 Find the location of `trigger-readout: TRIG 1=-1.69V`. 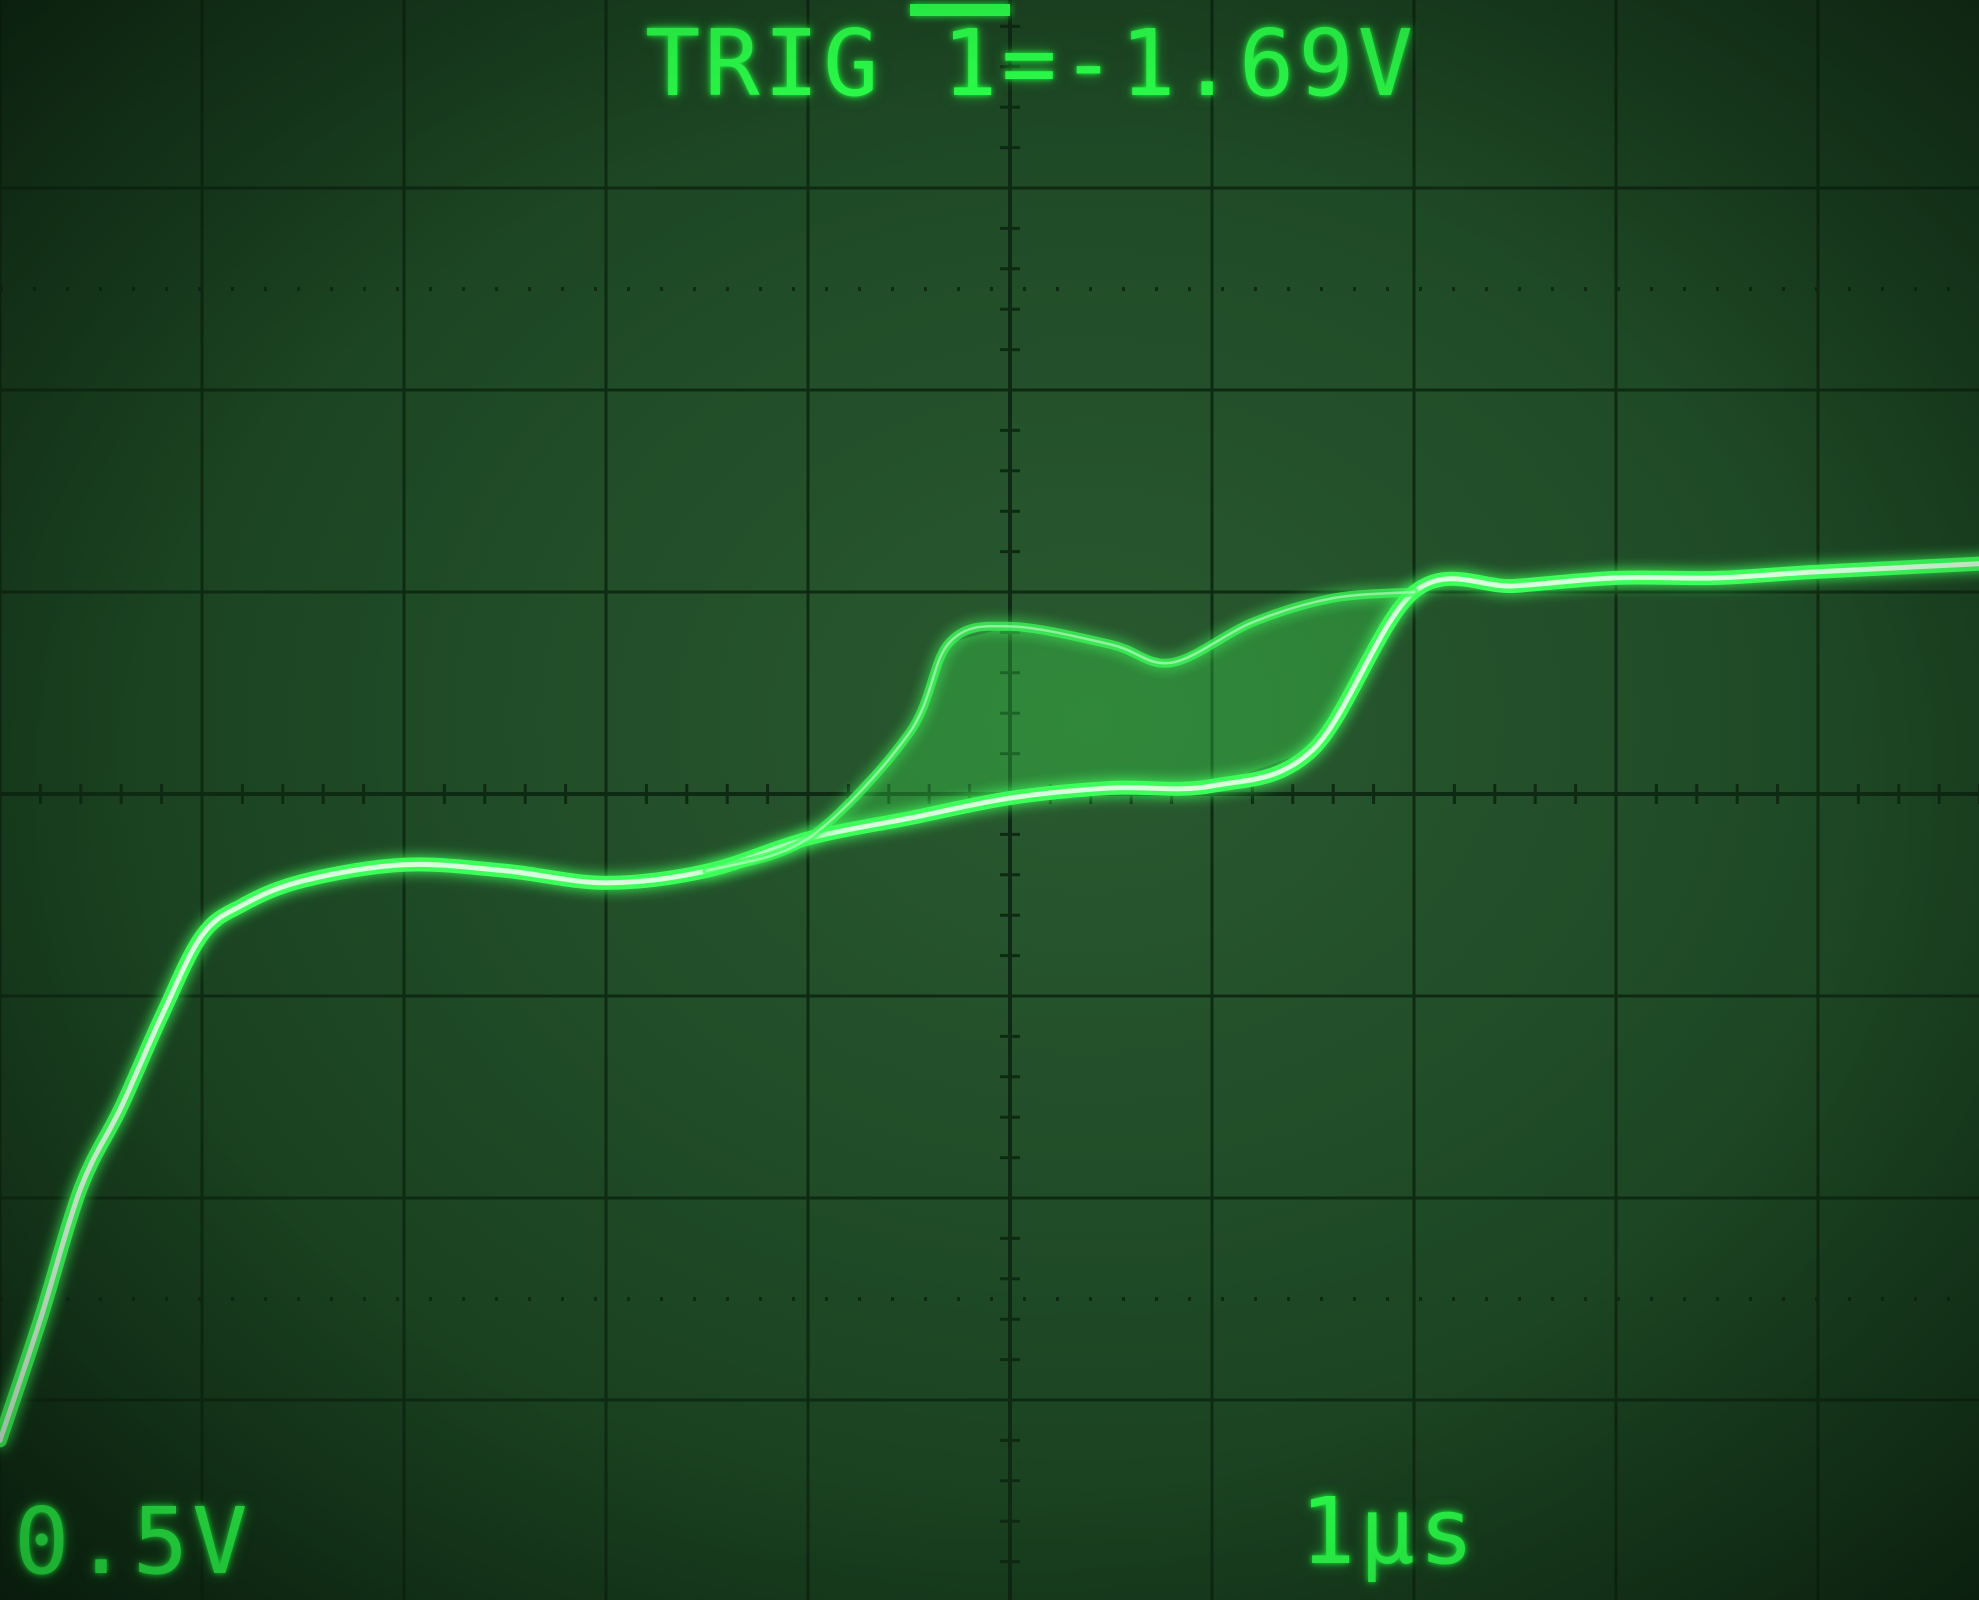

trigger-readout: TRIG 1=-1.69V is located at coordinates (1031, 63).